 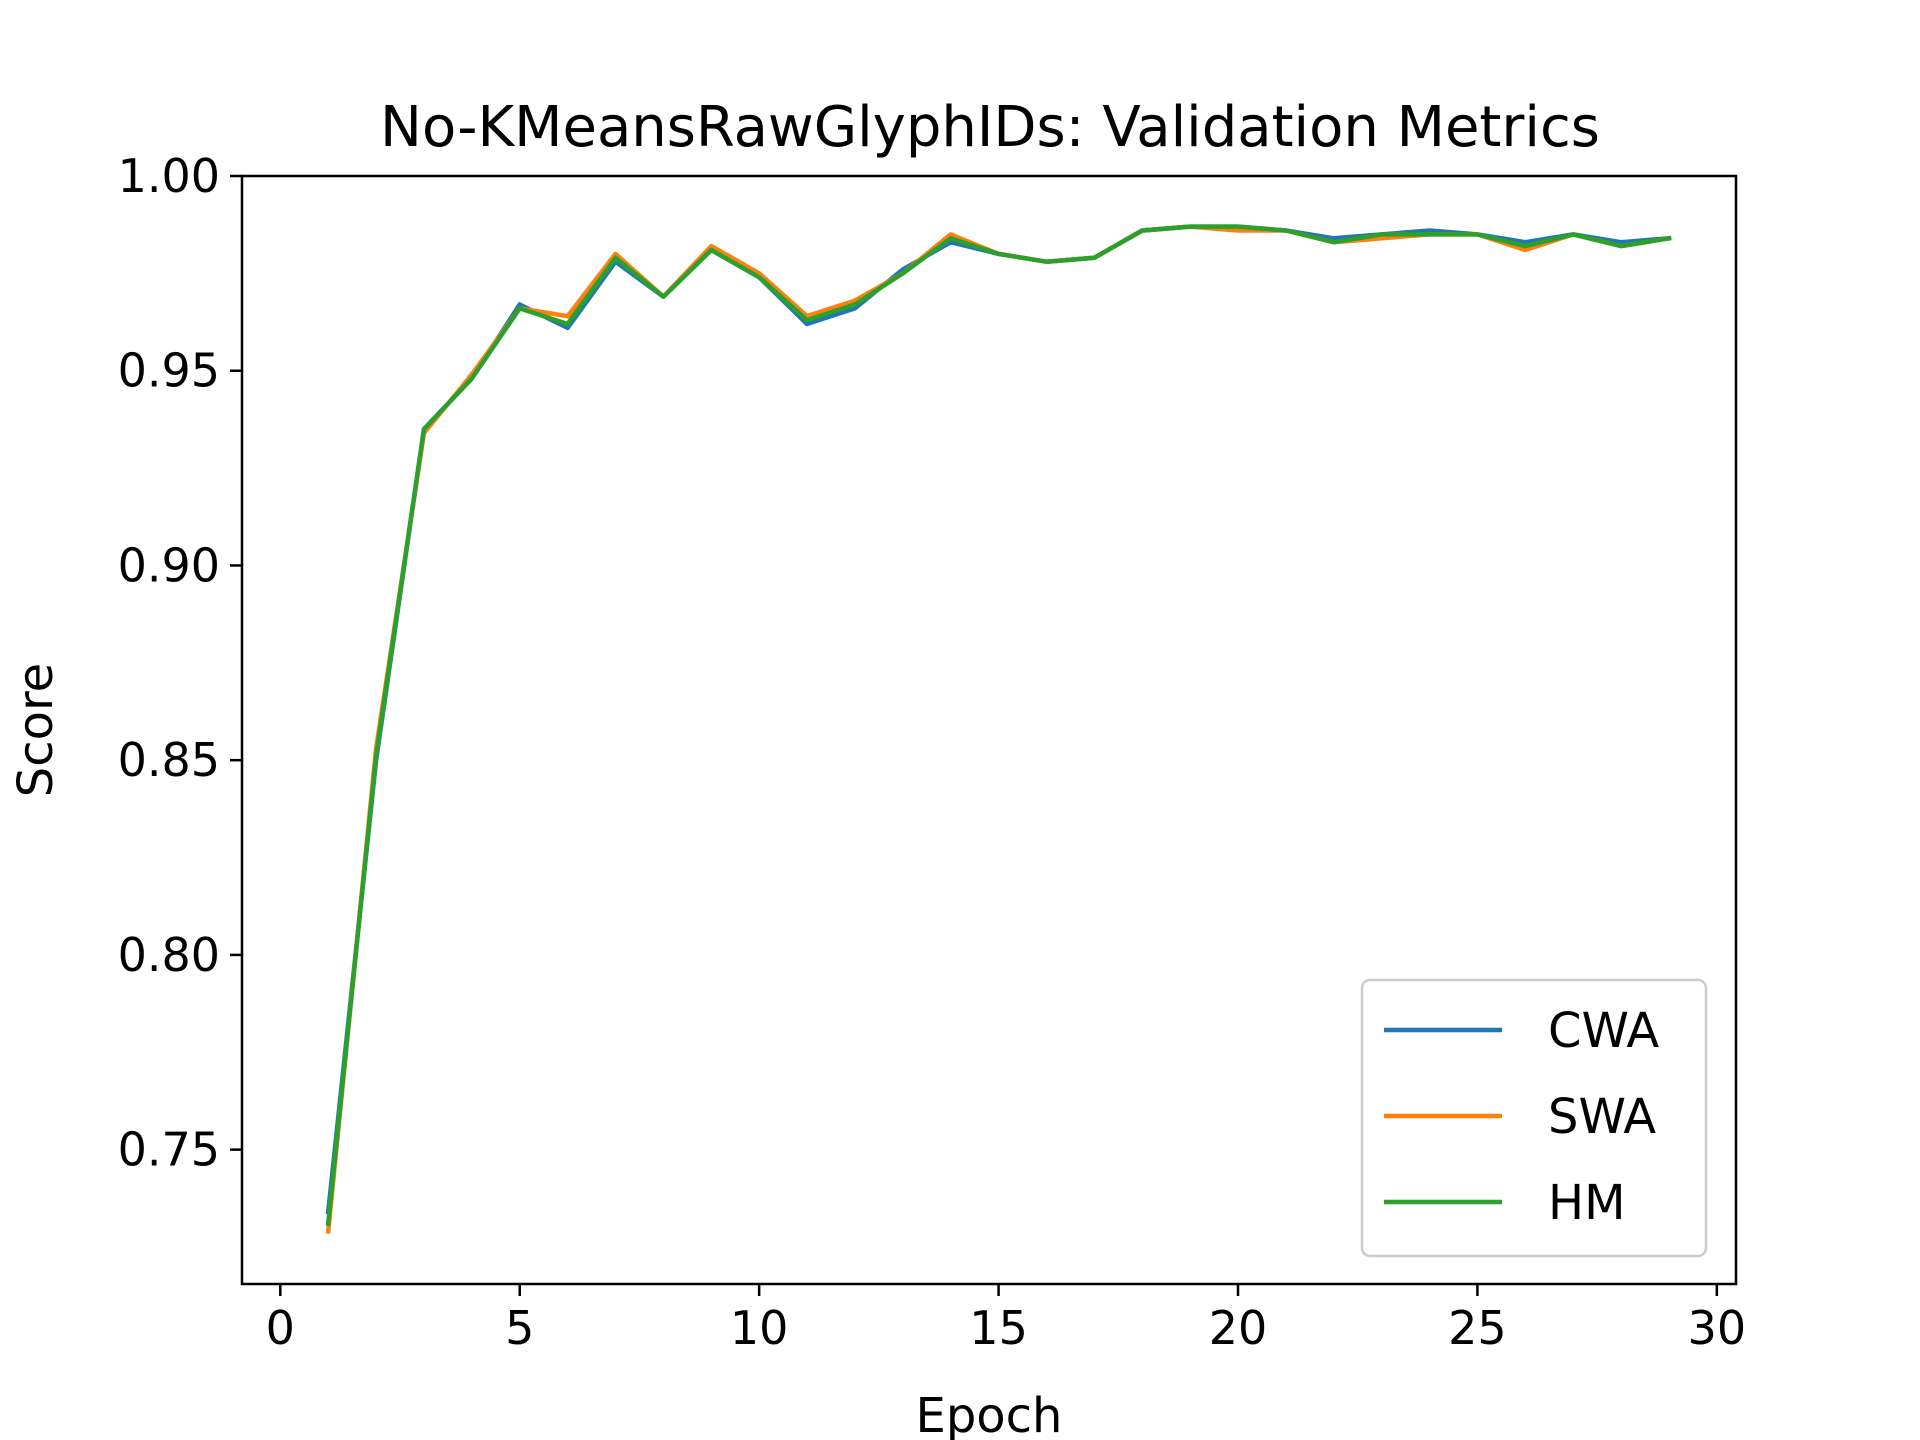 I want to click on legend: CWA SWA HM, so click(x=1534, y=1118).